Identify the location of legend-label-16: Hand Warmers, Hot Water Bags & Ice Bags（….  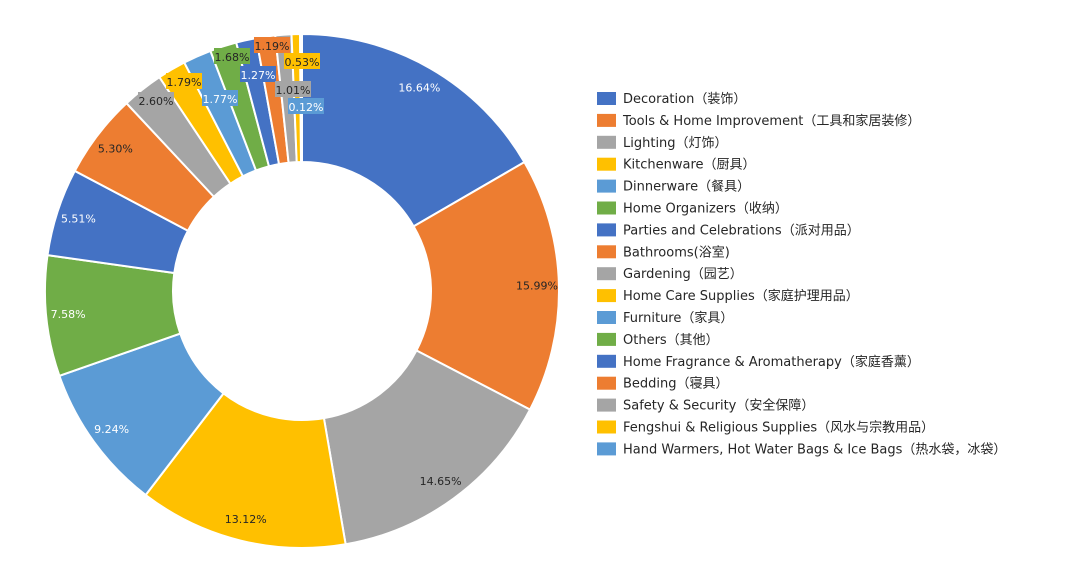
(814, 449).